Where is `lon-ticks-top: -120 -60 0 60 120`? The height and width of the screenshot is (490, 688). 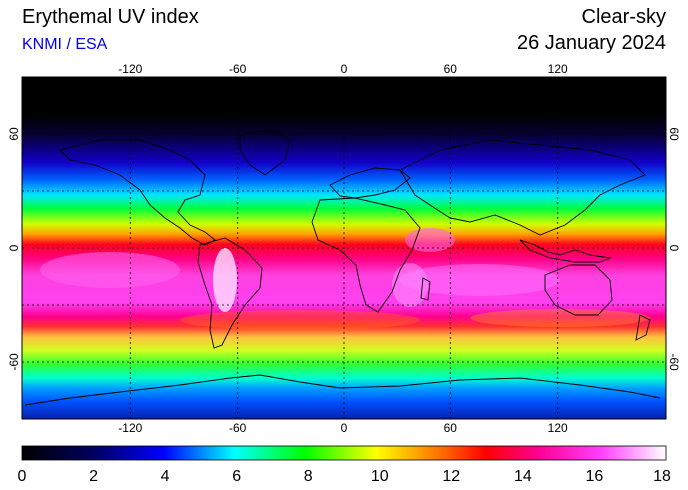 lon-ticks-top: -120 -60 0 60 120 is located at coordinates (343, 69).